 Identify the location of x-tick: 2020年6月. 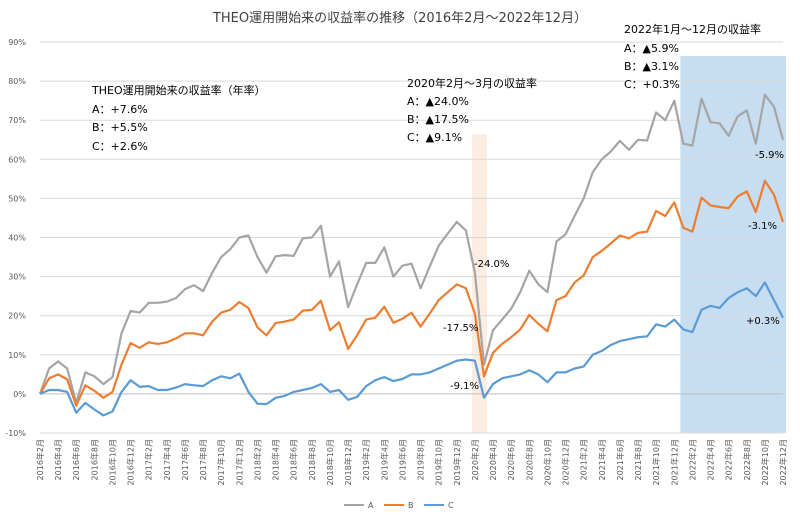
(511, 459).